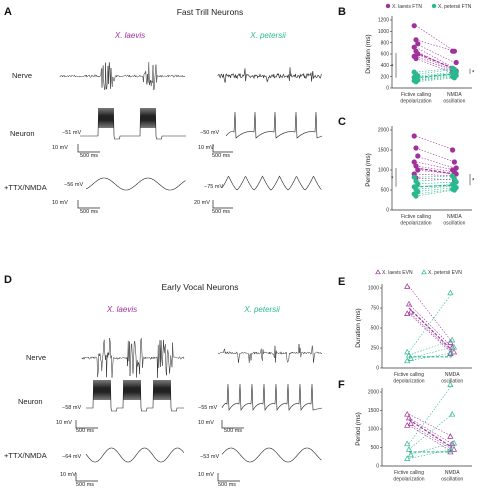 This screenshot has height=500, width=483. Describe the element at coordinates (385, 66) in the screenshot. I see `chart-b-ytick-label-400: 400` at that location.